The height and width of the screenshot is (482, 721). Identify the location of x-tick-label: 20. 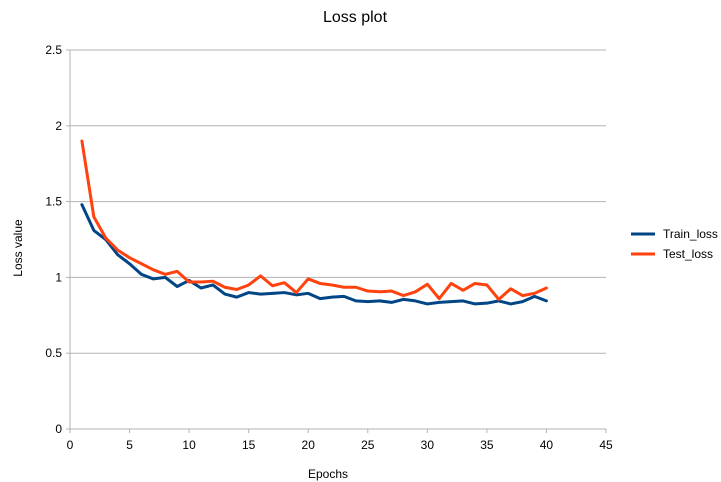
(309, 445).